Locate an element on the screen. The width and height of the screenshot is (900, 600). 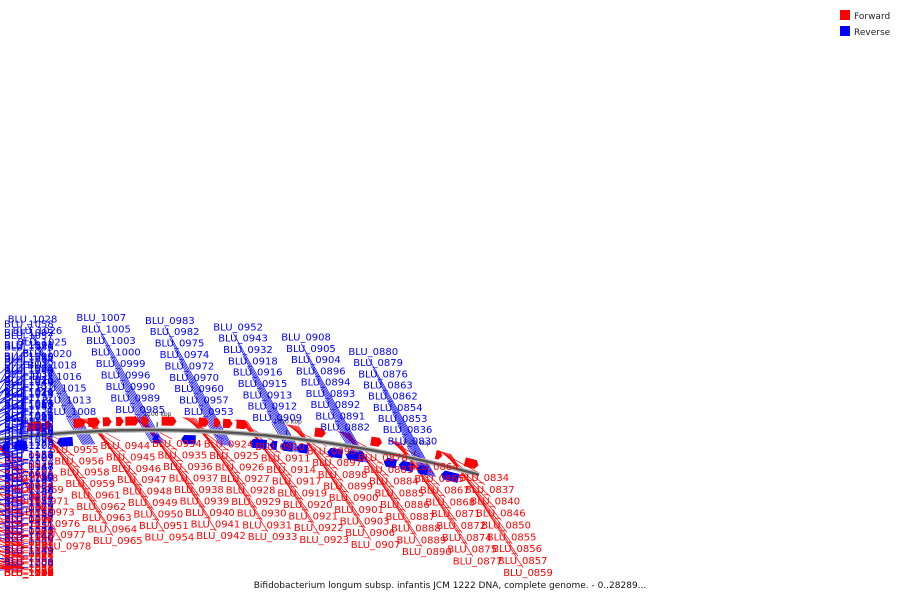
forward-gene-label: BLU_1107 is located at coordinates (29, 573).